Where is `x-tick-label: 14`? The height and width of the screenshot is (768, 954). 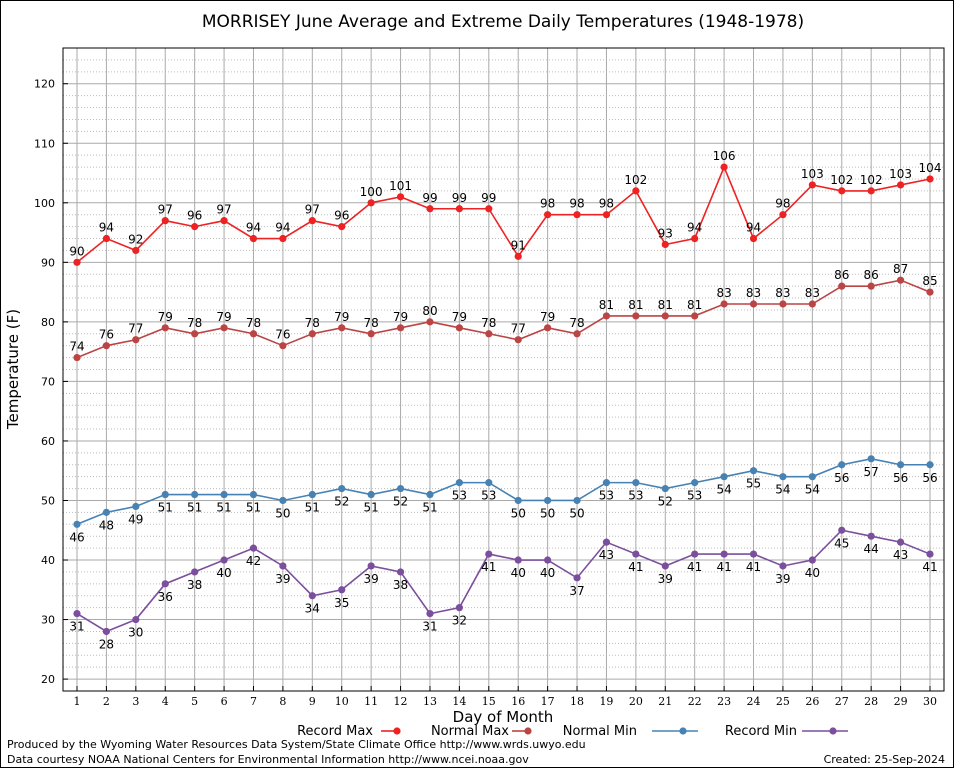 x-tick-label: 14 is located at coordinates (459, 701).